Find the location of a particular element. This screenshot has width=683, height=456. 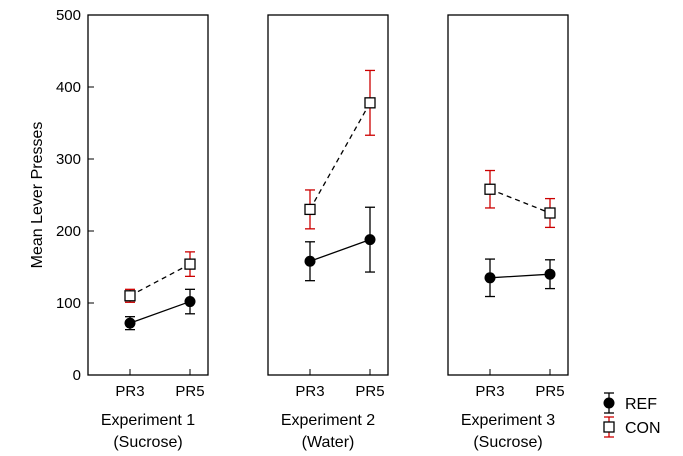

y-tick-label: 200 is located at coordinates (68, 231).